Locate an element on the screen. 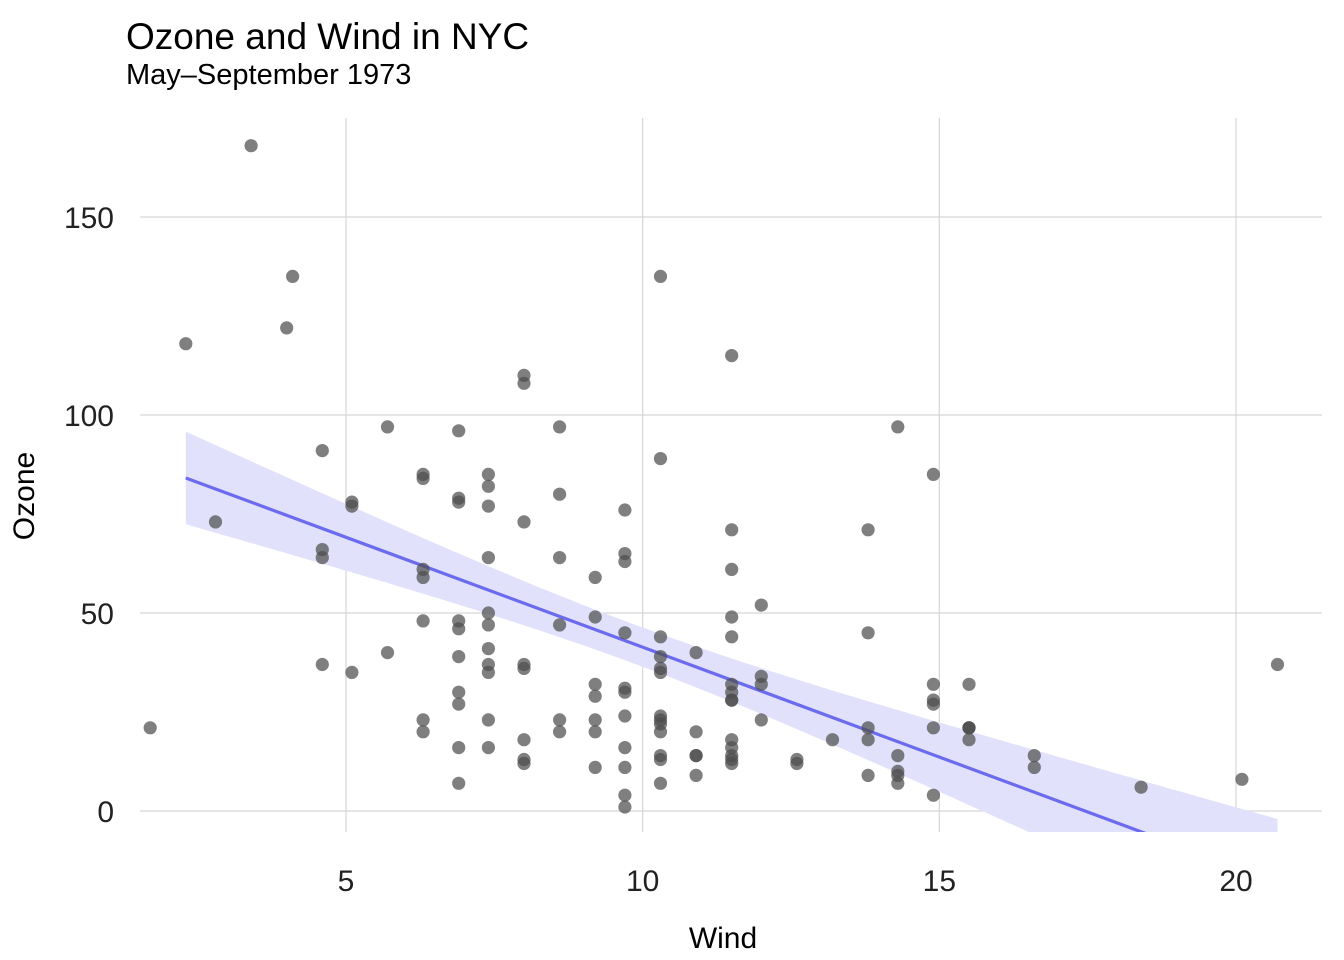 This screenshot has height=960, width=1344. x-axis-label: Wind is located at coordinates (723, 938).